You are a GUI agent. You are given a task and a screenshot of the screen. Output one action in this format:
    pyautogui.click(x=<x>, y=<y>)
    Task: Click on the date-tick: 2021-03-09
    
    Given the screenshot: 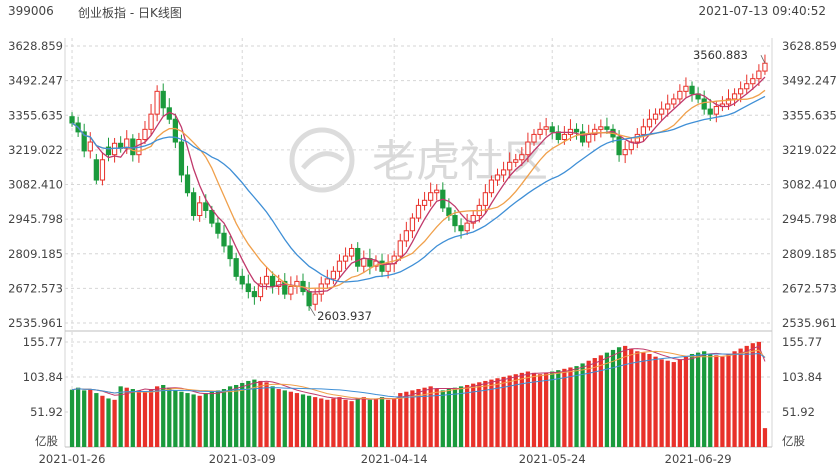 What is the action you would take?
    pyautogui.click(x=242, y=459)
    